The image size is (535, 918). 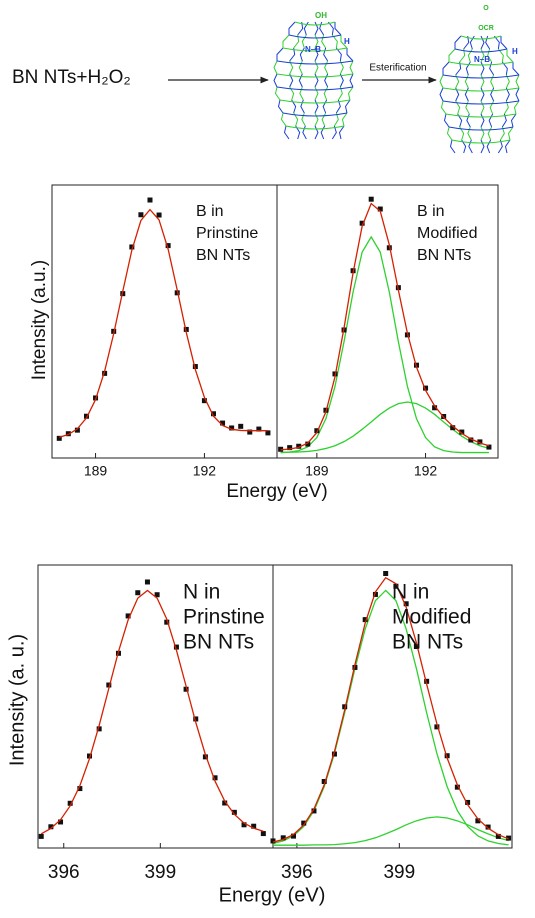 I want to click on reactant: BN NTs+H₂O₂, so click(x=71, y=77).